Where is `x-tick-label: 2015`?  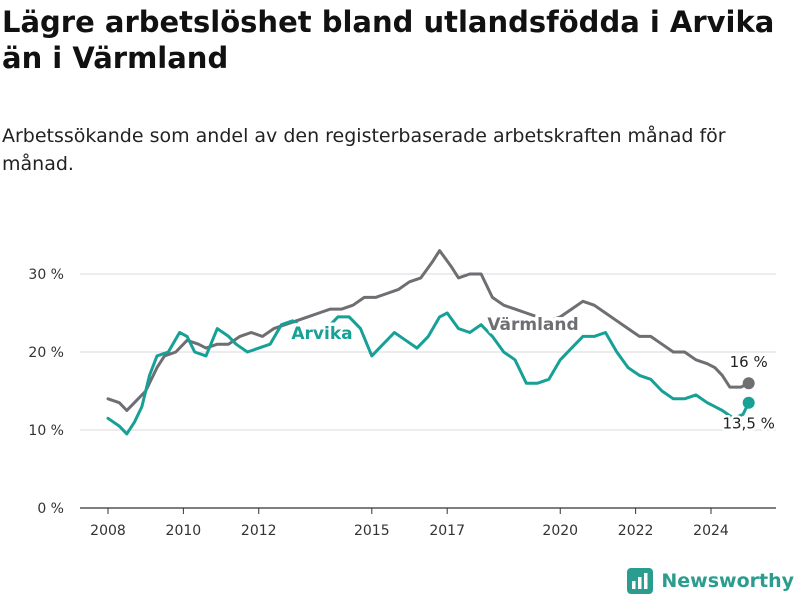 x-tick-label: 2015 is located at coordinates (372, 531).